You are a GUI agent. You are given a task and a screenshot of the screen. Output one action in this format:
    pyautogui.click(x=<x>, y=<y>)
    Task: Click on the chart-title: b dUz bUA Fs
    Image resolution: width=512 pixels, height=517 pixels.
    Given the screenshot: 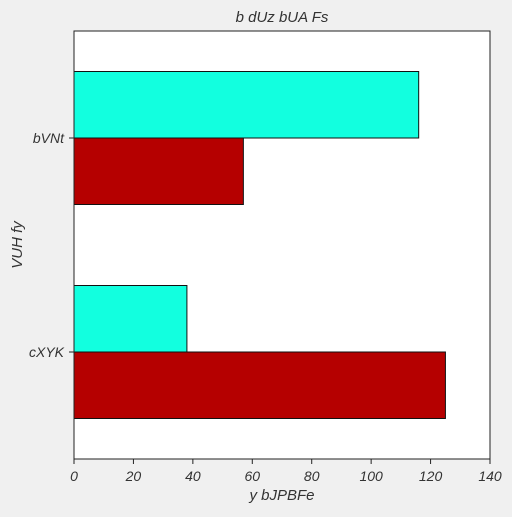 What is the action you would take?
    pyautogui.click(x=282, y=17)
    